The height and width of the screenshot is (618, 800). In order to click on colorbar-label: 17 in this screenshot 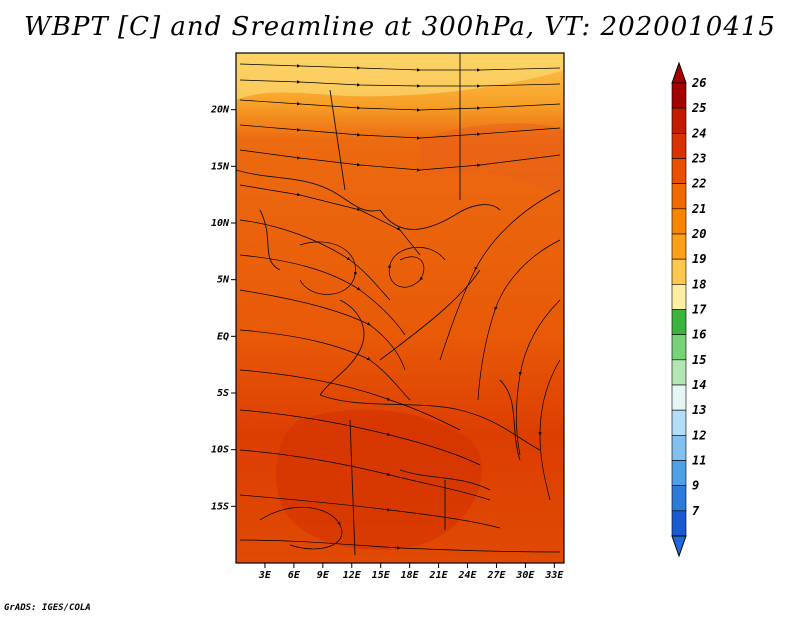, I will do `click(699, 310)`.